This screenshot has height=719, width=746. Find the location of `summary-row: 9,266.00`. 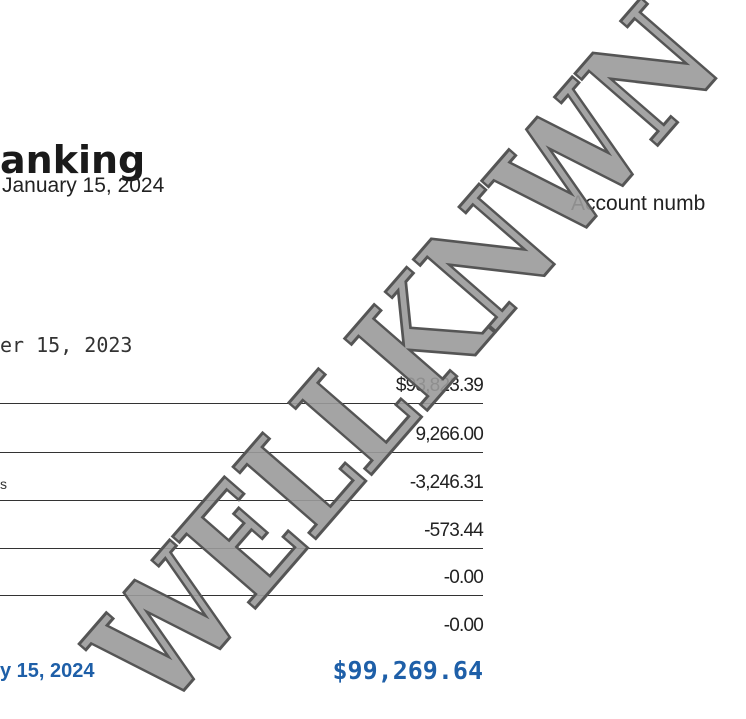

summary-row: 9,266.00 is located at coordinates (242, 428).